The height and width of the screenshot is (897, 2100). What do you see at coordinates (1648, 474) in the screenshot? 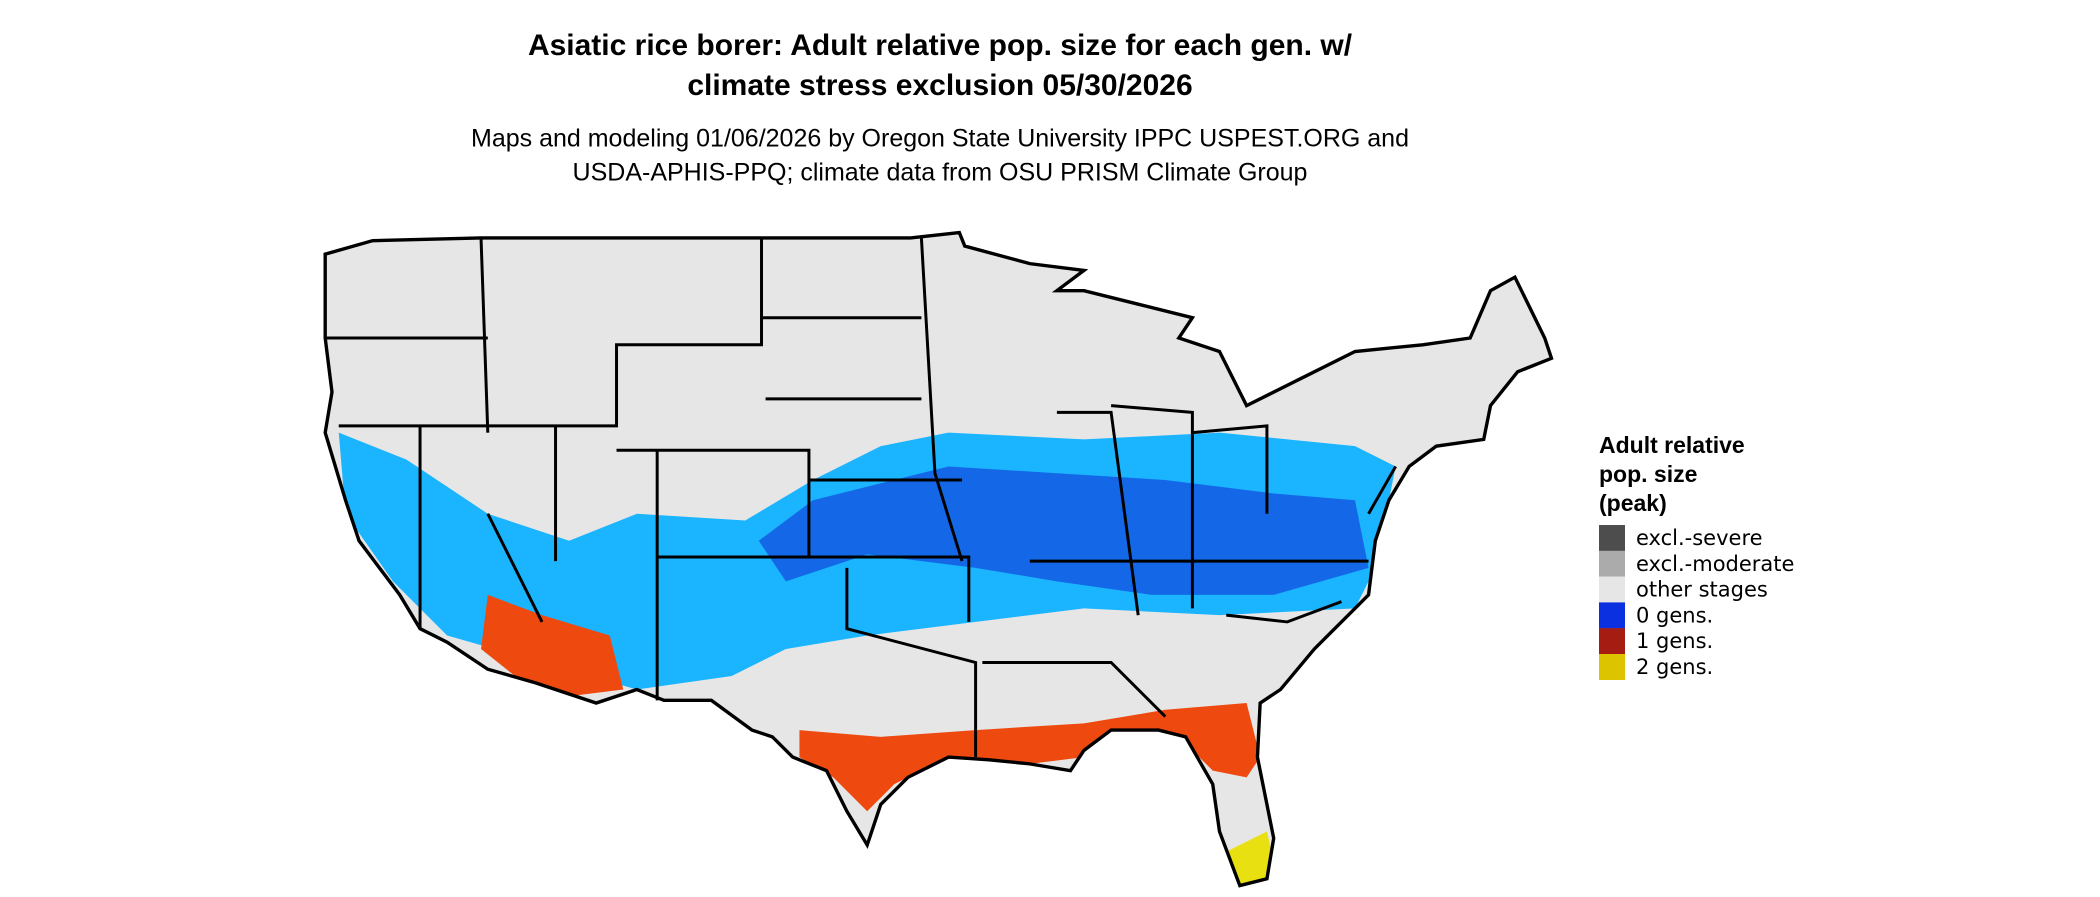
I see `legend-title: pop. size` at bounding box center [1648, 474].